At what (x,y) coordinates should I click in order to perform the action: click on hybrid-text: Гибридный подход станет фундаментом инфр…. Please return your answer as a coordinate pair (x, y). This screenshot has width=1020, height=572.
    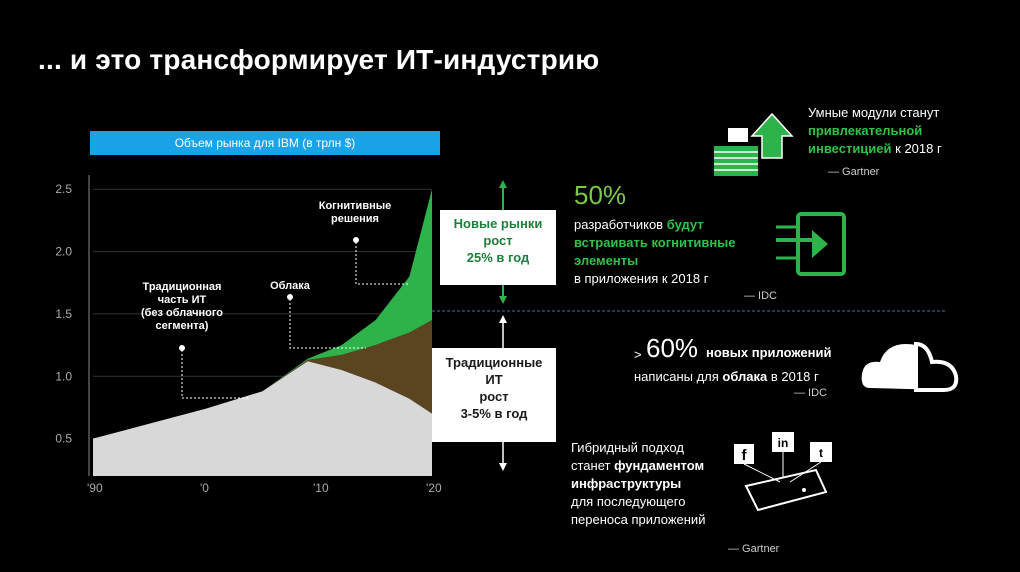
    Looking at the image, I should click on (661, 484).